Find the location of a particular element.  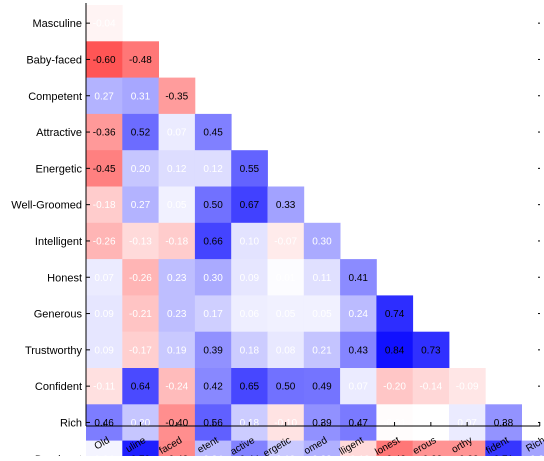

heatmap-cell-r9-c8 is located at coordinates (395, 350).